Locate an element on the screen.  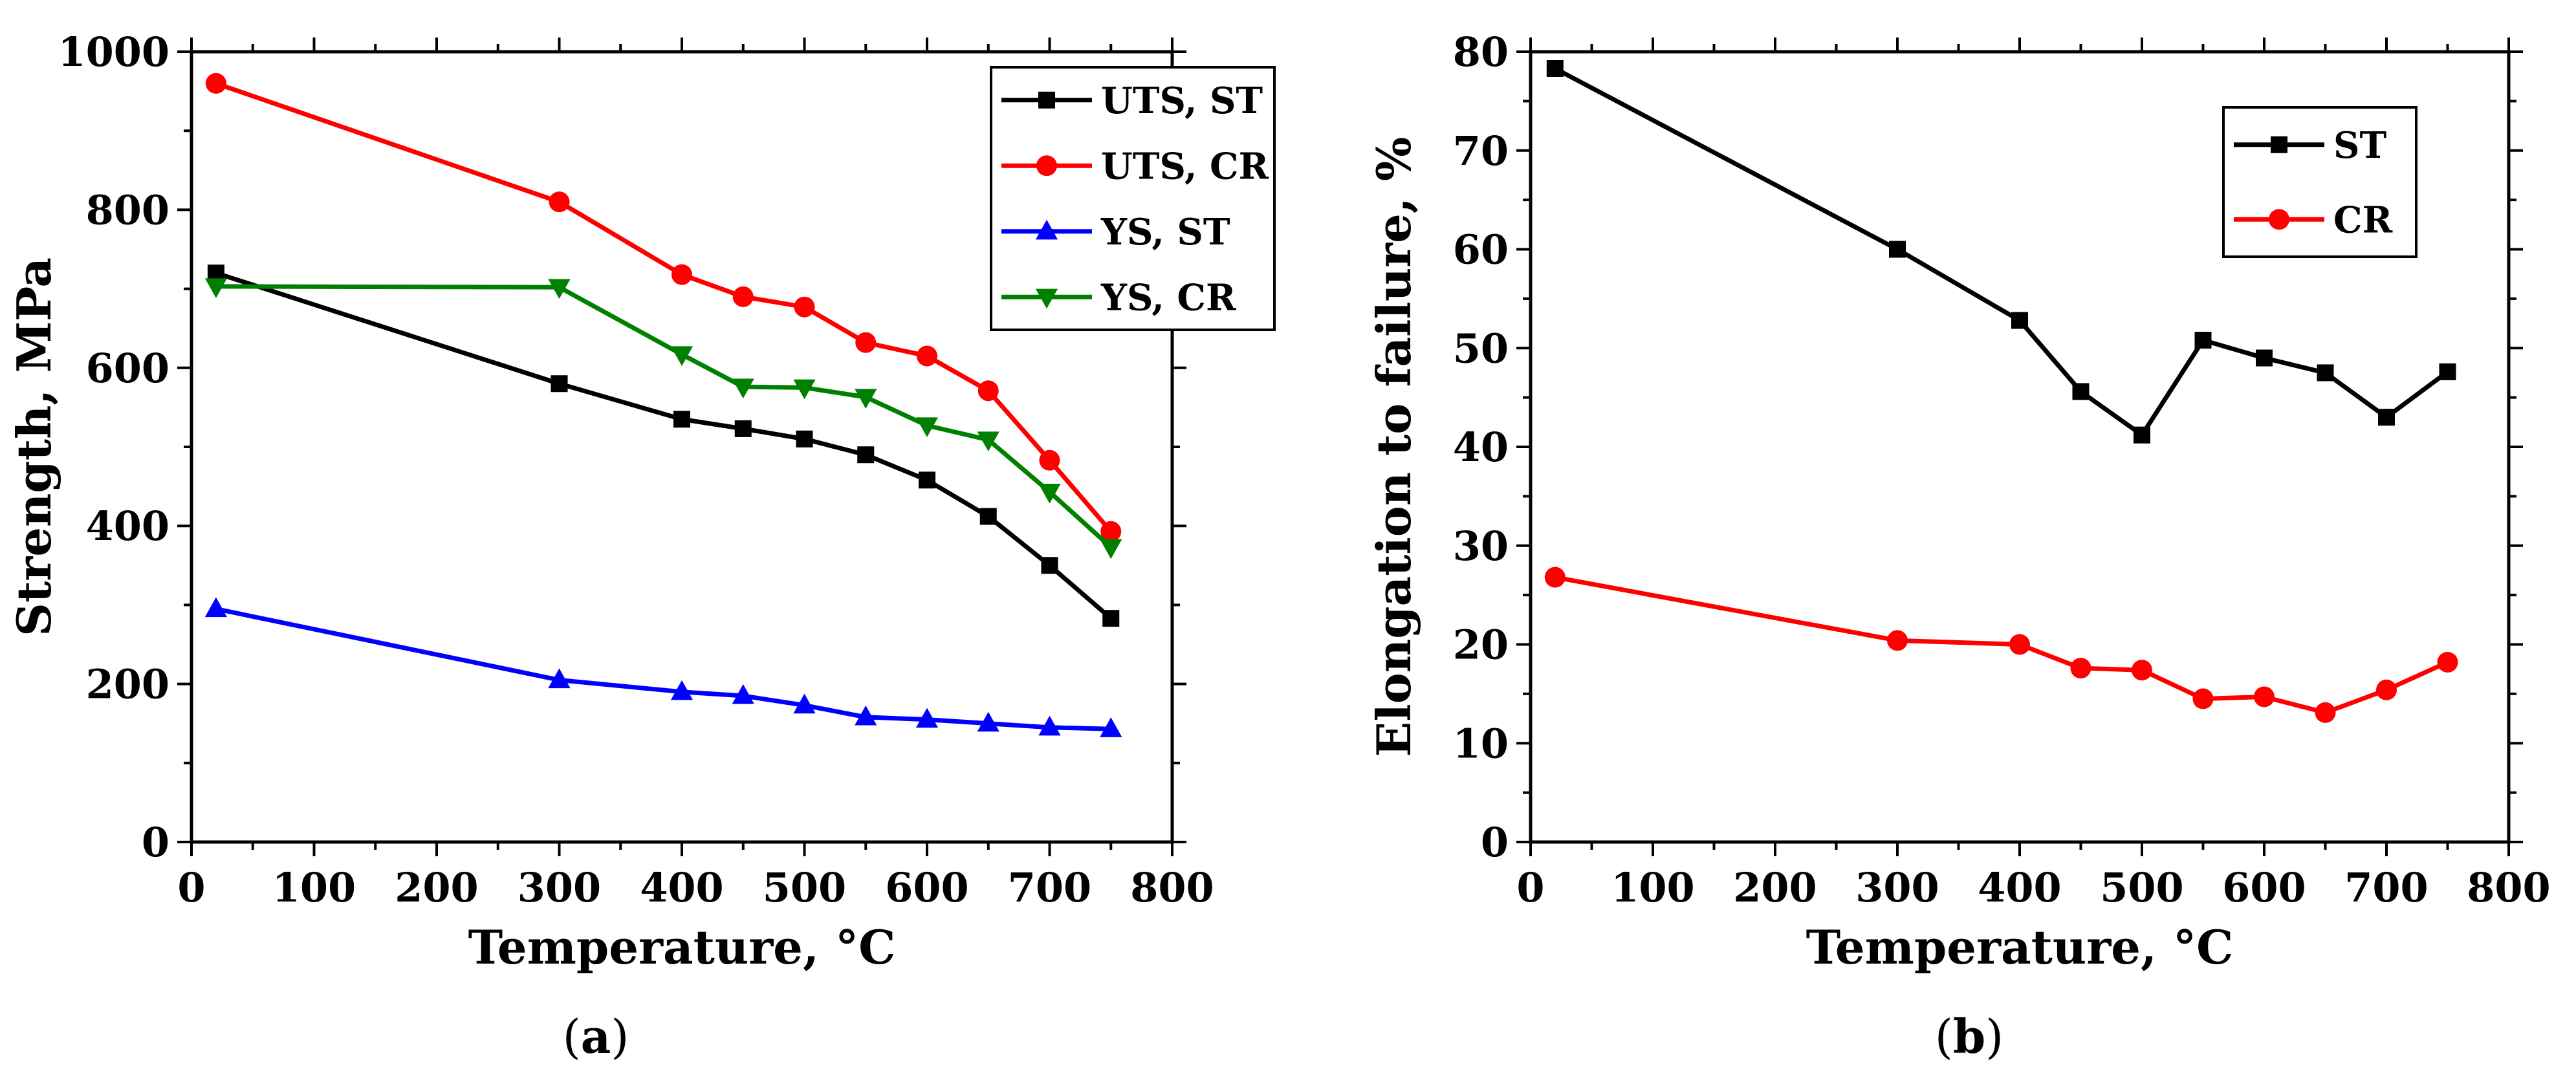
chart-b-x-tick-label: 500 is located at coordinates (2141, 887).